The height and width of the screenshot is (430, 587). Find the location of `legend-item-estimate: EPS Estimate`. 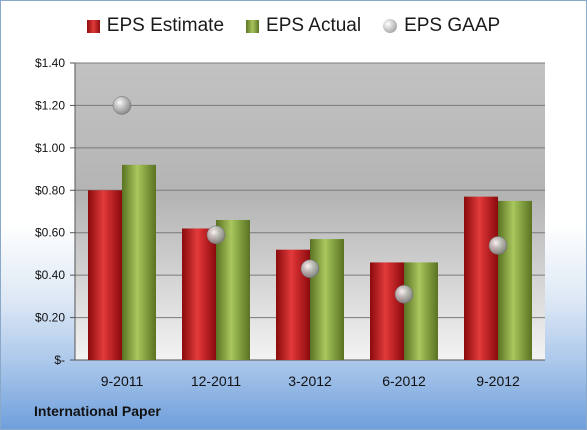

legend-item-estimate: EPS Estimate is located at coordinates (155, 26).